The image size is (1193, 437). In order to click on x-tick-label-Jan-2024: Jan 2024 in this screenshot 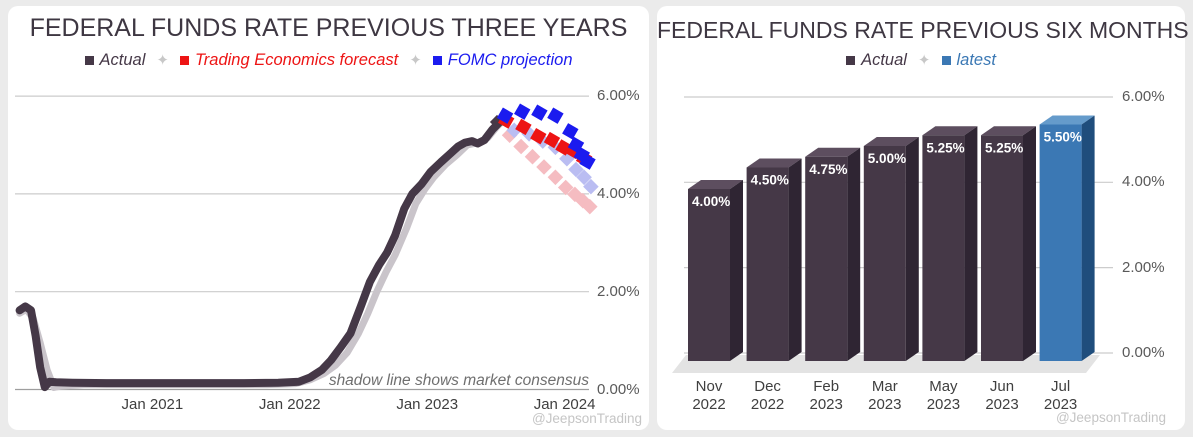, I will do `click(564, 404)`.